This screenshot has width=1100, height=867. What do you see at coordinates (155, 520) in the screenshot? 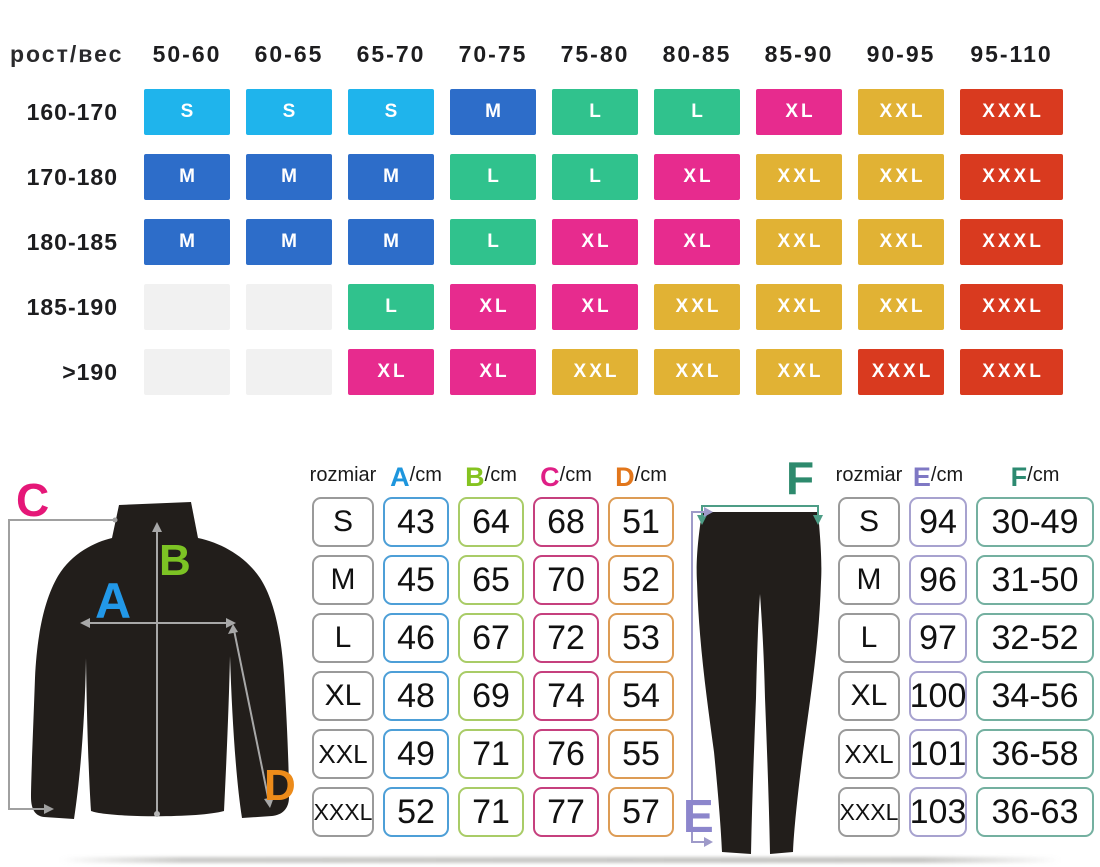
I see `shirt-collar` at bounding box center [155, 520].